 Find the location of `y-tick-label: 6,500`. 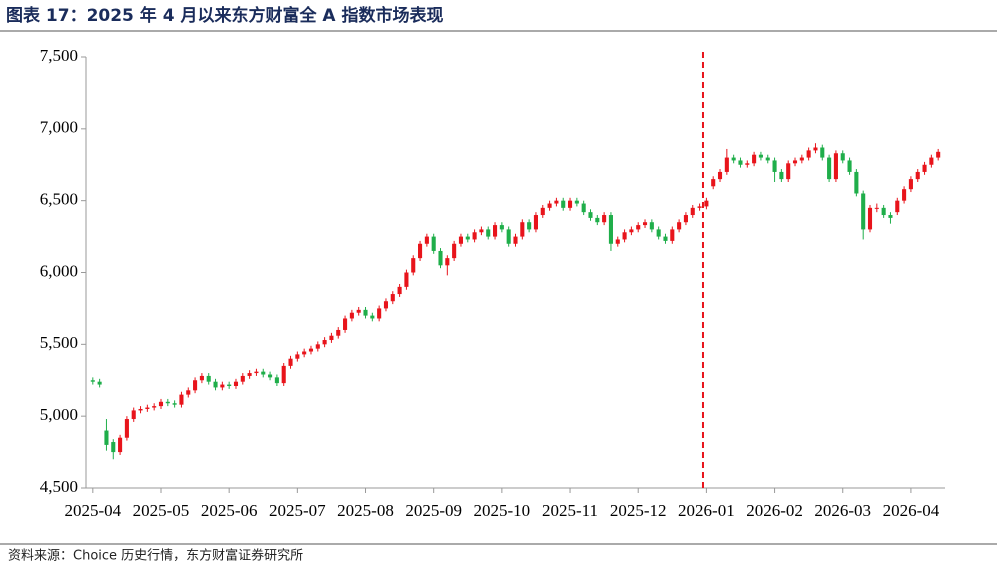

y-tick-label: 6,500 is located at coordinates (59, 199).